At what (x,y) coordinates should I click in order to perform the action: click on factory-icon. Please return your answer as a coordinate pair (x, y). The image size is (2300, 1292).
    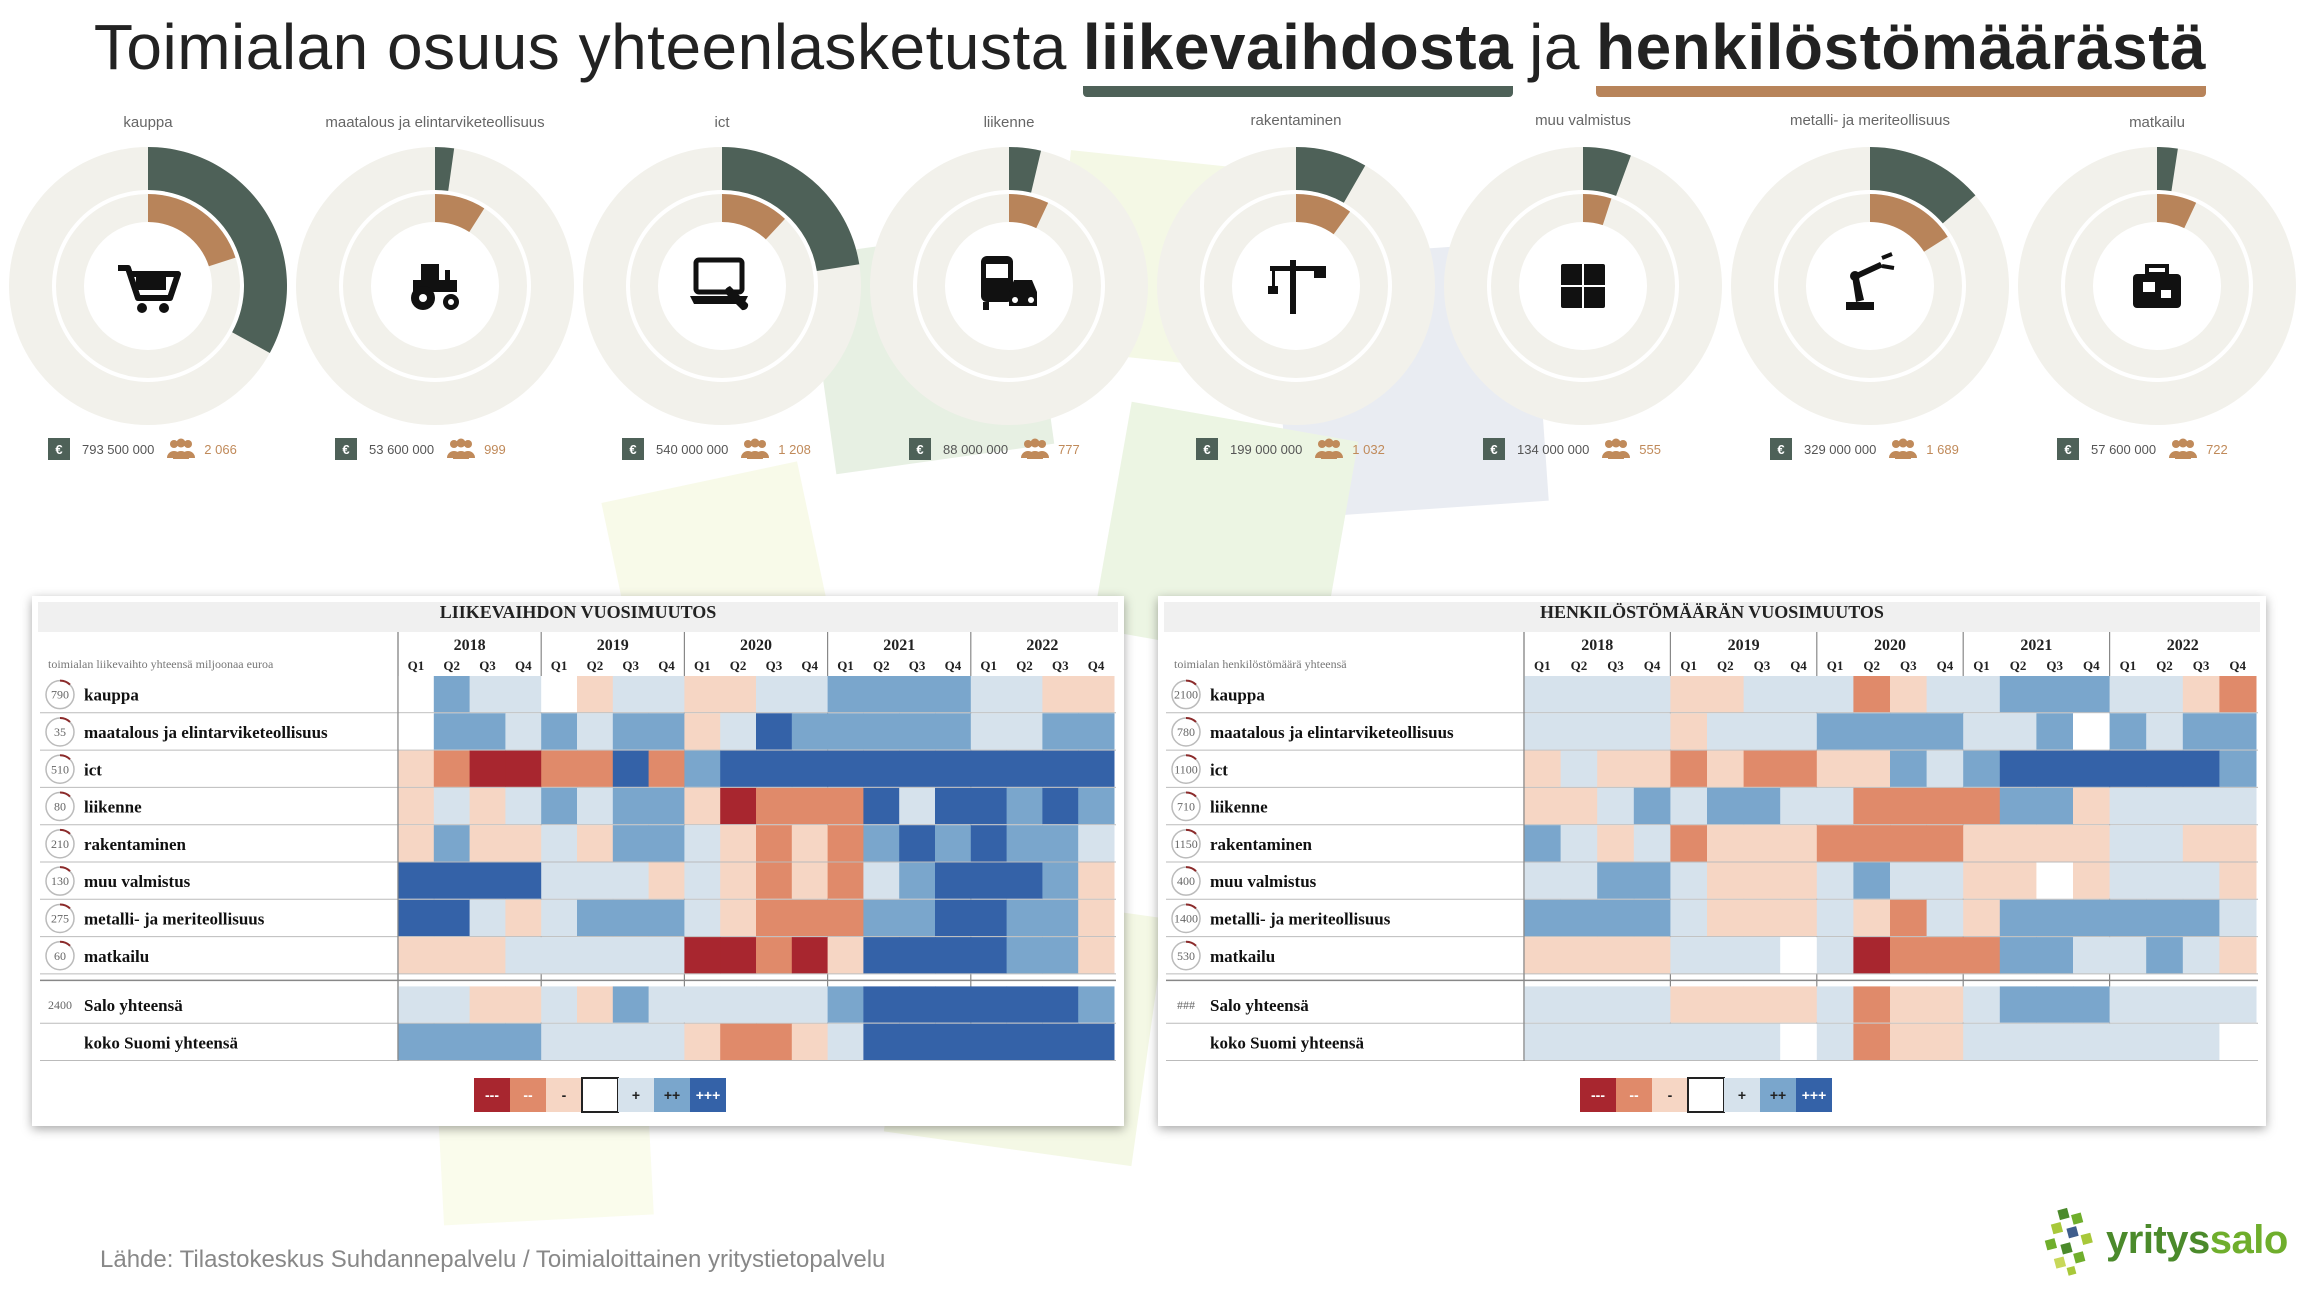
    Looking at the image, I should click on (1583, 286).